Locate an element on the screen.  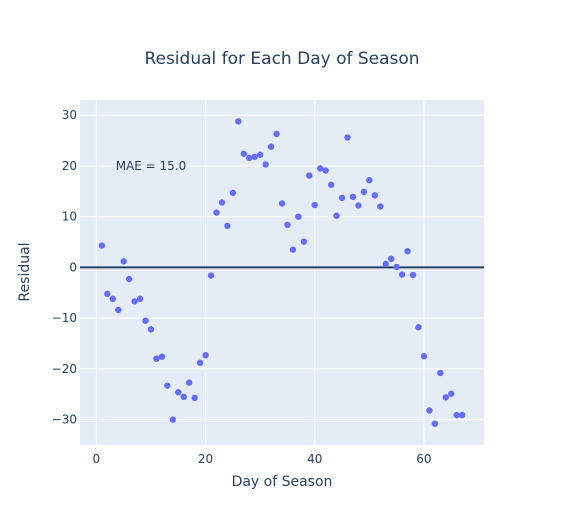
y-tick-label: 20 is located at coordinates (69, 166).